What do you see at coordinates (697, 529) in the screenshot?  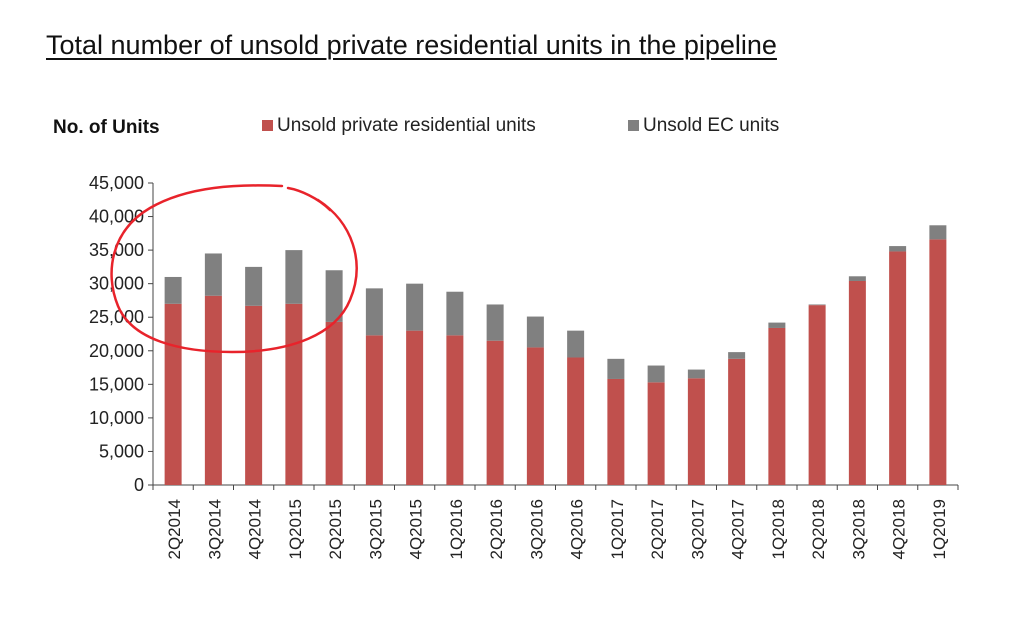 I see `x-tick-label: 3Q2017` at bounding box center [697, 529].